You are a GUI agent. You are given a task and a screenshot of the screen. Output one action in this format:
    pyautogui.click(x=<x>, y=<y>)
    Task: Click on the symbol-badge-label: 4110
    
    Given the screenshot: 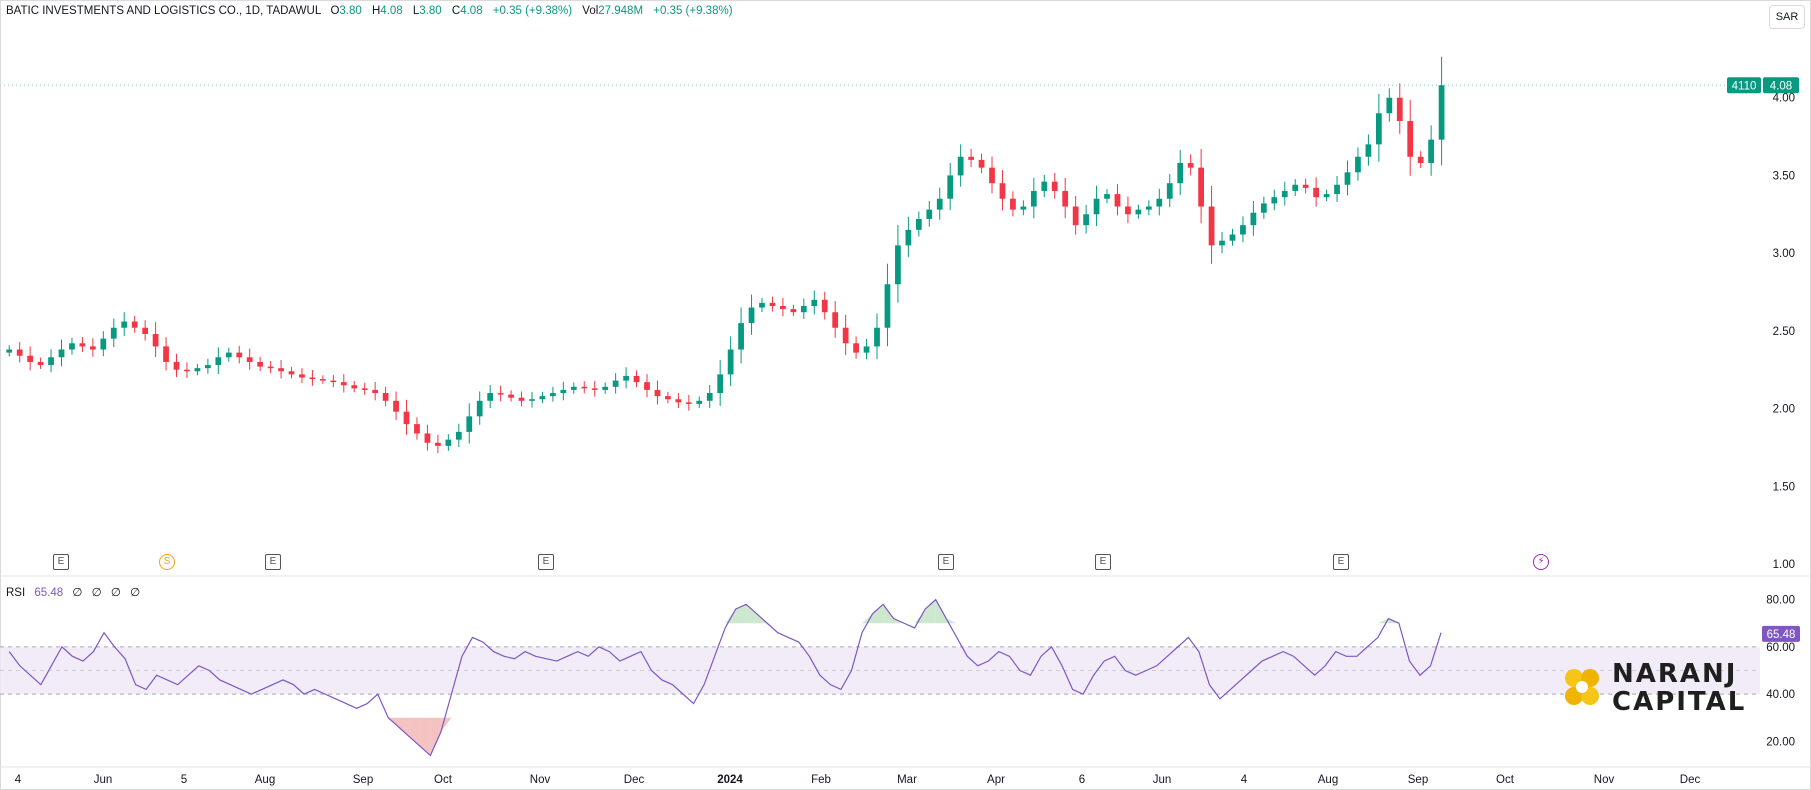 What is the action you would take?
    pyautogui.click(x=1744, y=86)
    